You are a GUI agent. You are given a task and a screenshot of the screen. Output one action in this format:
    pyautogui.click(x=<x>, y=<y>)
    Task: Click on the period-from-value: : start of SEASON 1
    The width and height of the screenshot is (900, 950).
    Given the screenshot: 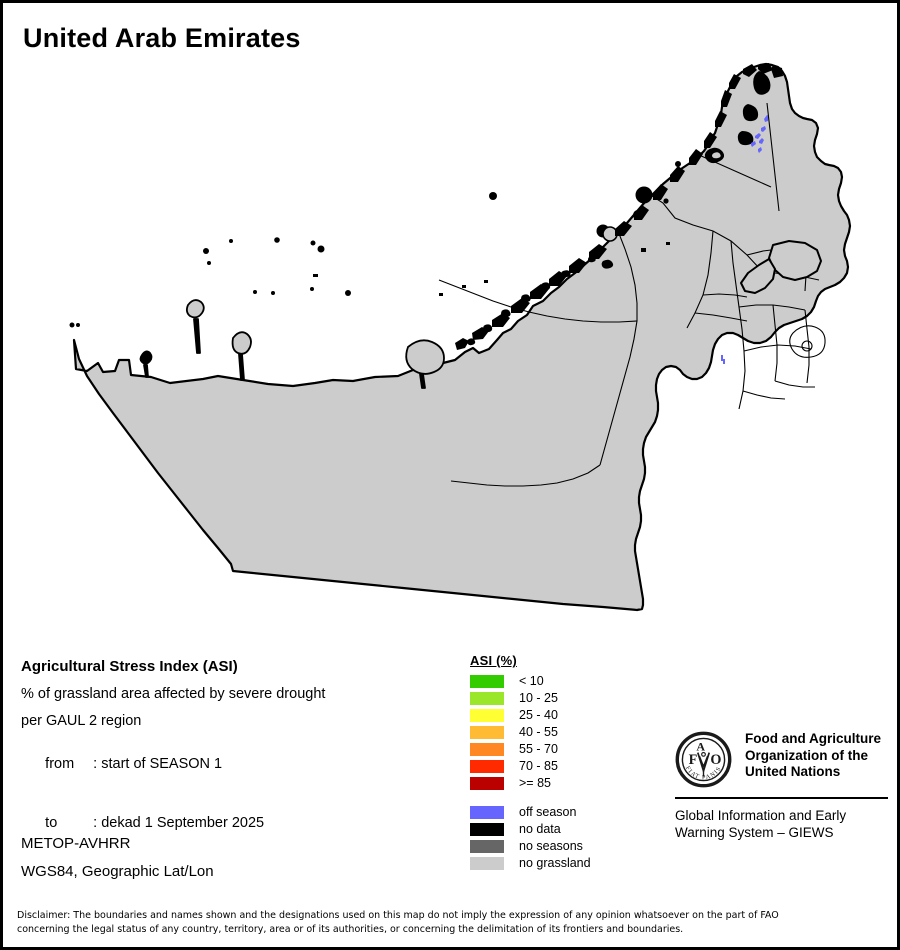 What is the action you would take?
    pyautogui.click(x=158, y=764)
    